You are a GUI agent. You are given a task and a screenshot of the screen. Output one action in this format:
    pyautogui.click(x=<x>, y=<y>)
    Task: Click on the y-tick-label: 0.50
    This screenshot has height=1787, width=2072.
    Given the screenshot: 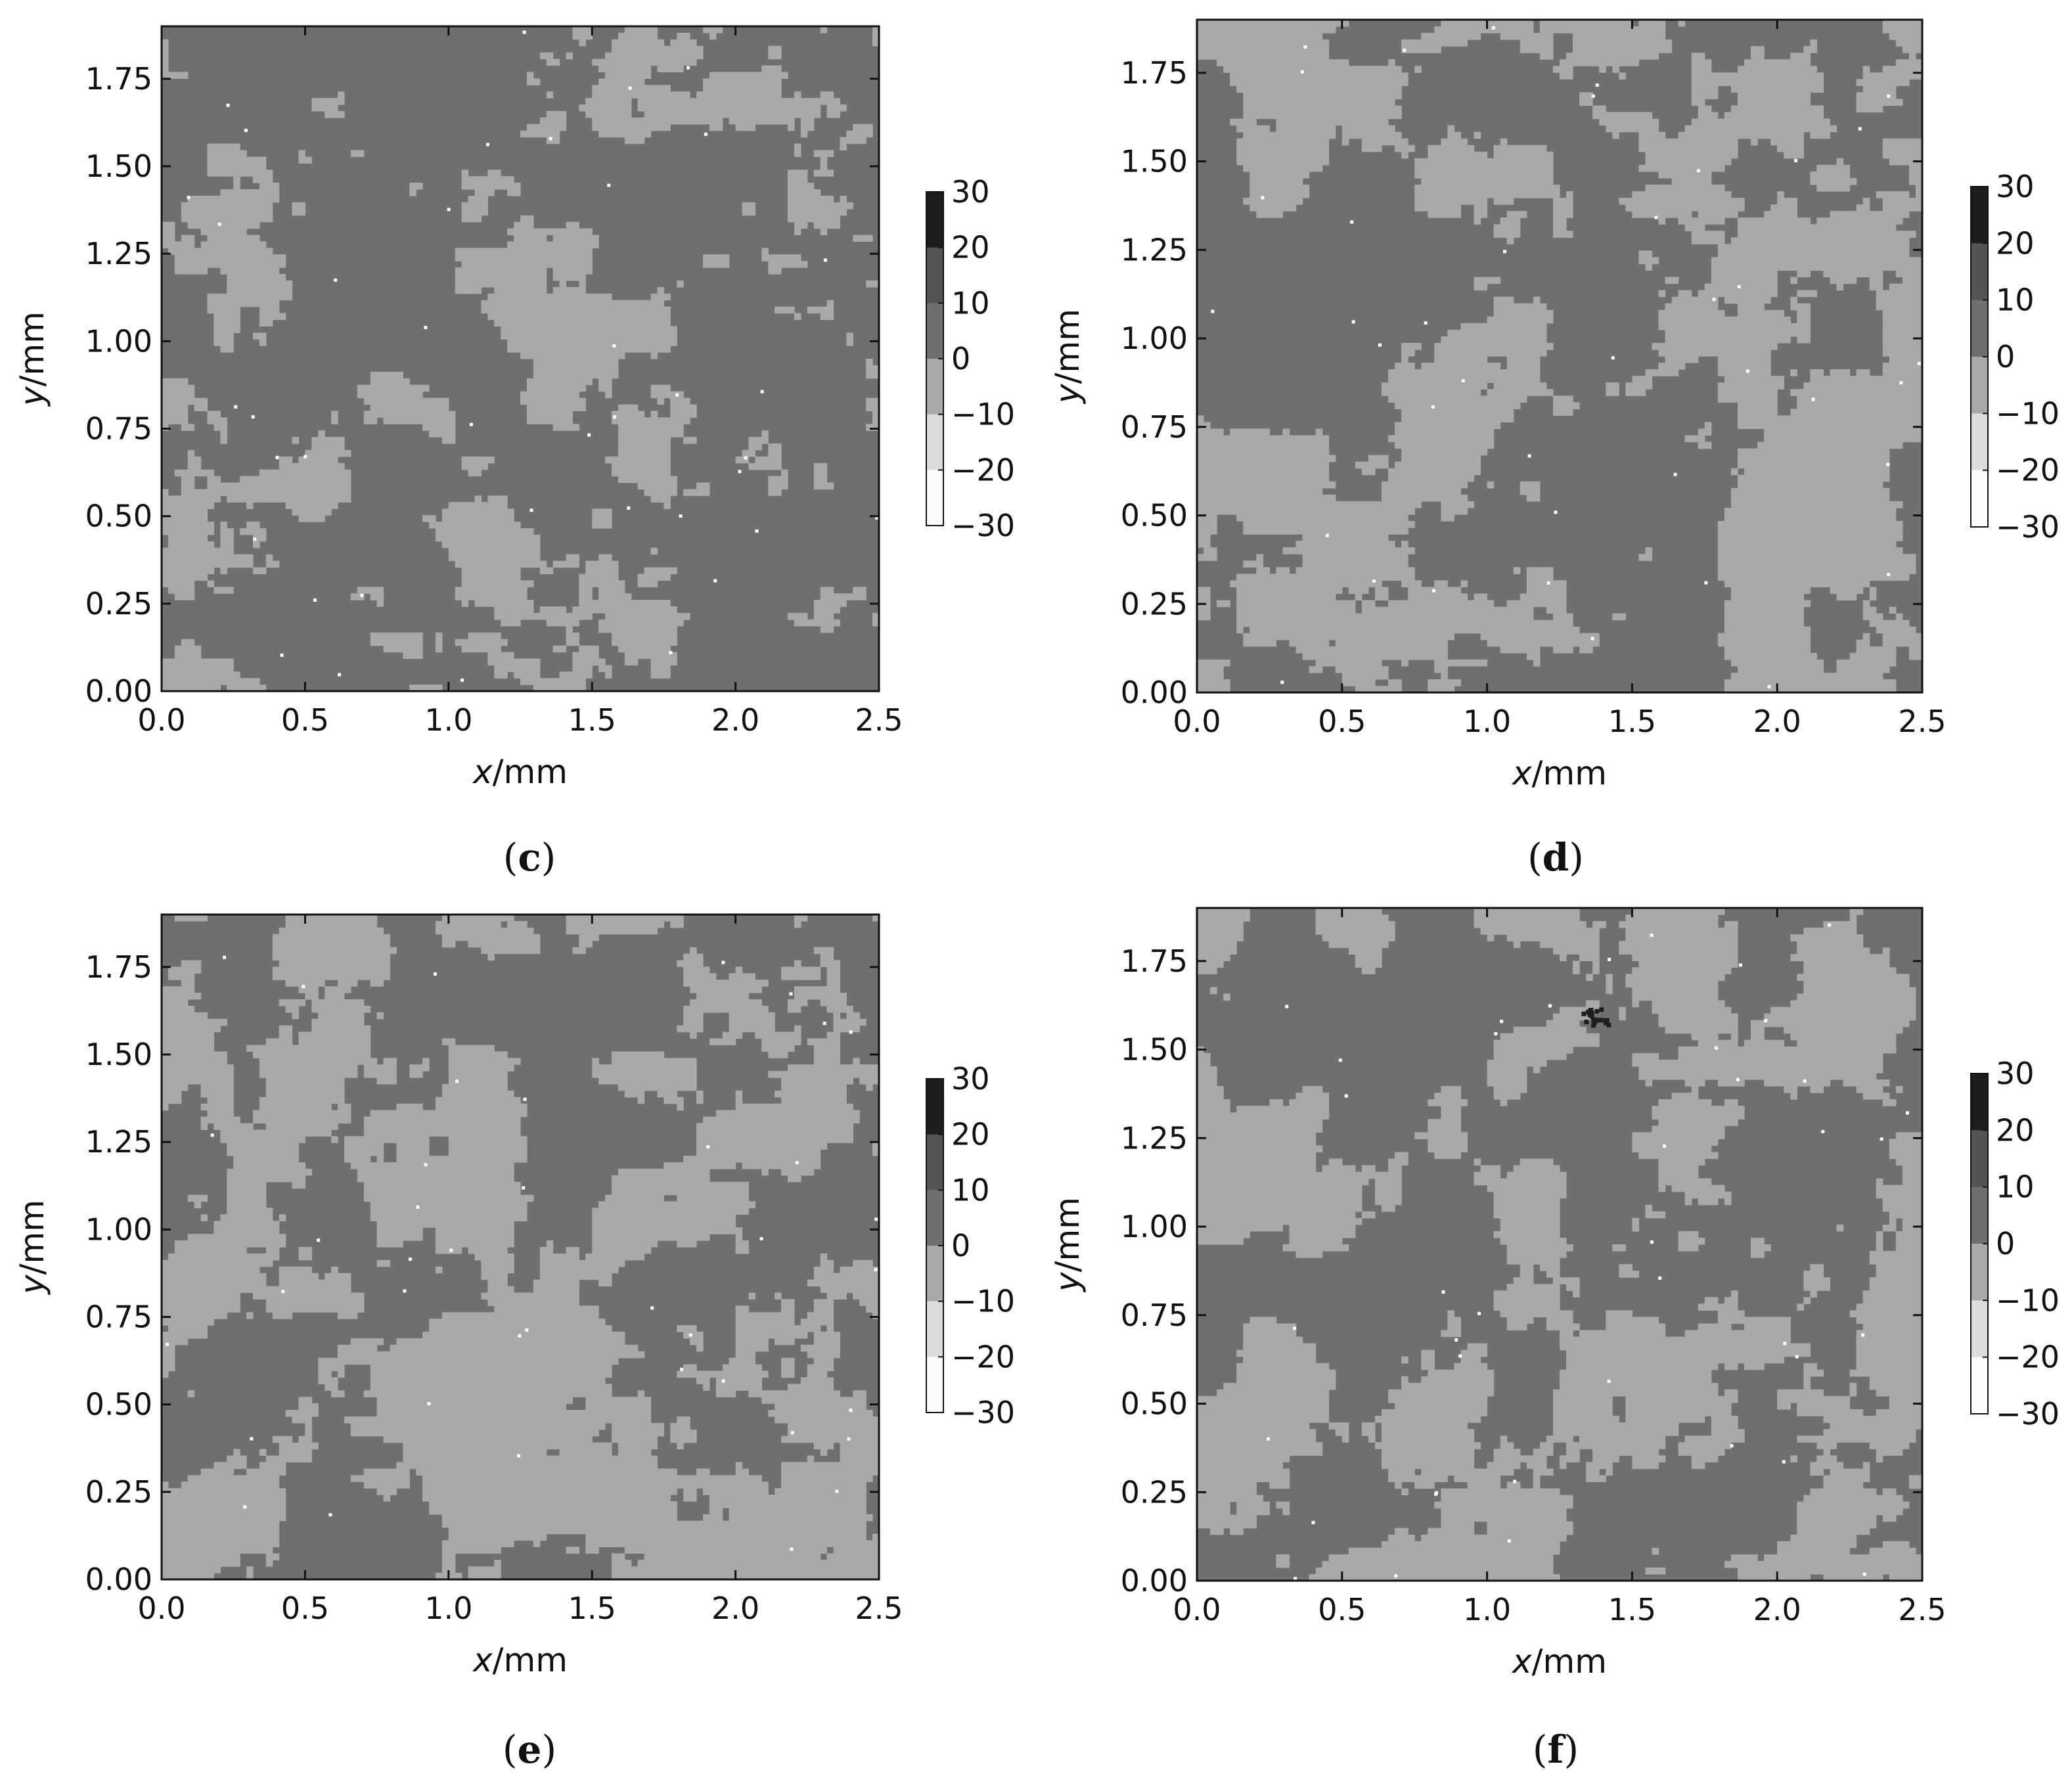 What is the action you would take?
    pyautogui.click(x=118, y=1404)
    